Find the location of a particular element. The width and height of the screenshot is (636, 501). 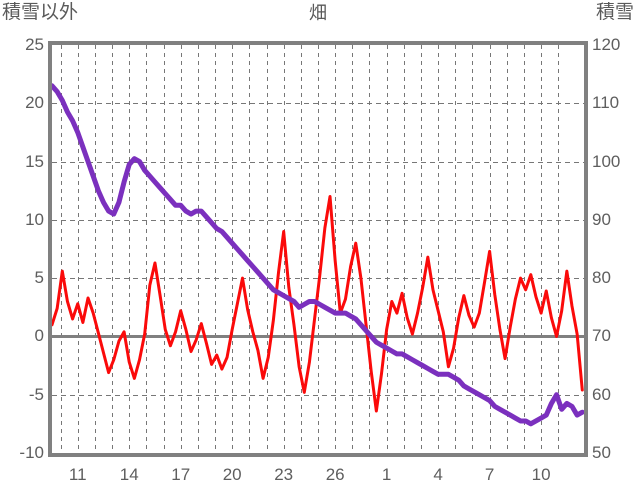

right-axis-title: 積雪 is located at coordinates (614, 12).